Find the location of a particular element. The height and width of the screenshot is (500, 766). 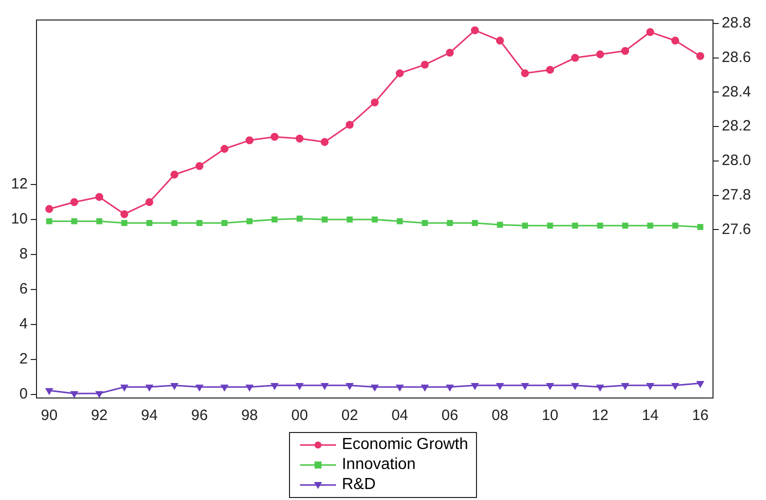

legend-label: Innovation is located at coordinates (379, 465).